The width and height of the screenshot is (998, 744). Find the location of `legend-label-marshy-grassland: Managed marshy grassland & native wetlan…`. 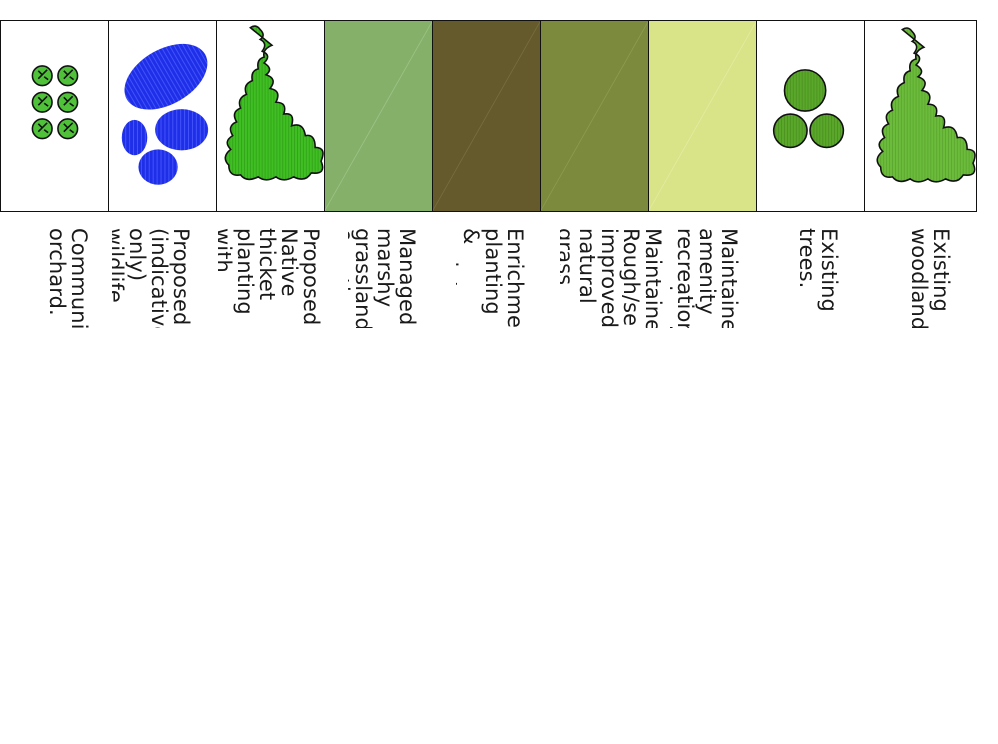

legend-label-marshy-grassland: Managed marshy grassland & native wetlan… is located at coordinates (383, 278).